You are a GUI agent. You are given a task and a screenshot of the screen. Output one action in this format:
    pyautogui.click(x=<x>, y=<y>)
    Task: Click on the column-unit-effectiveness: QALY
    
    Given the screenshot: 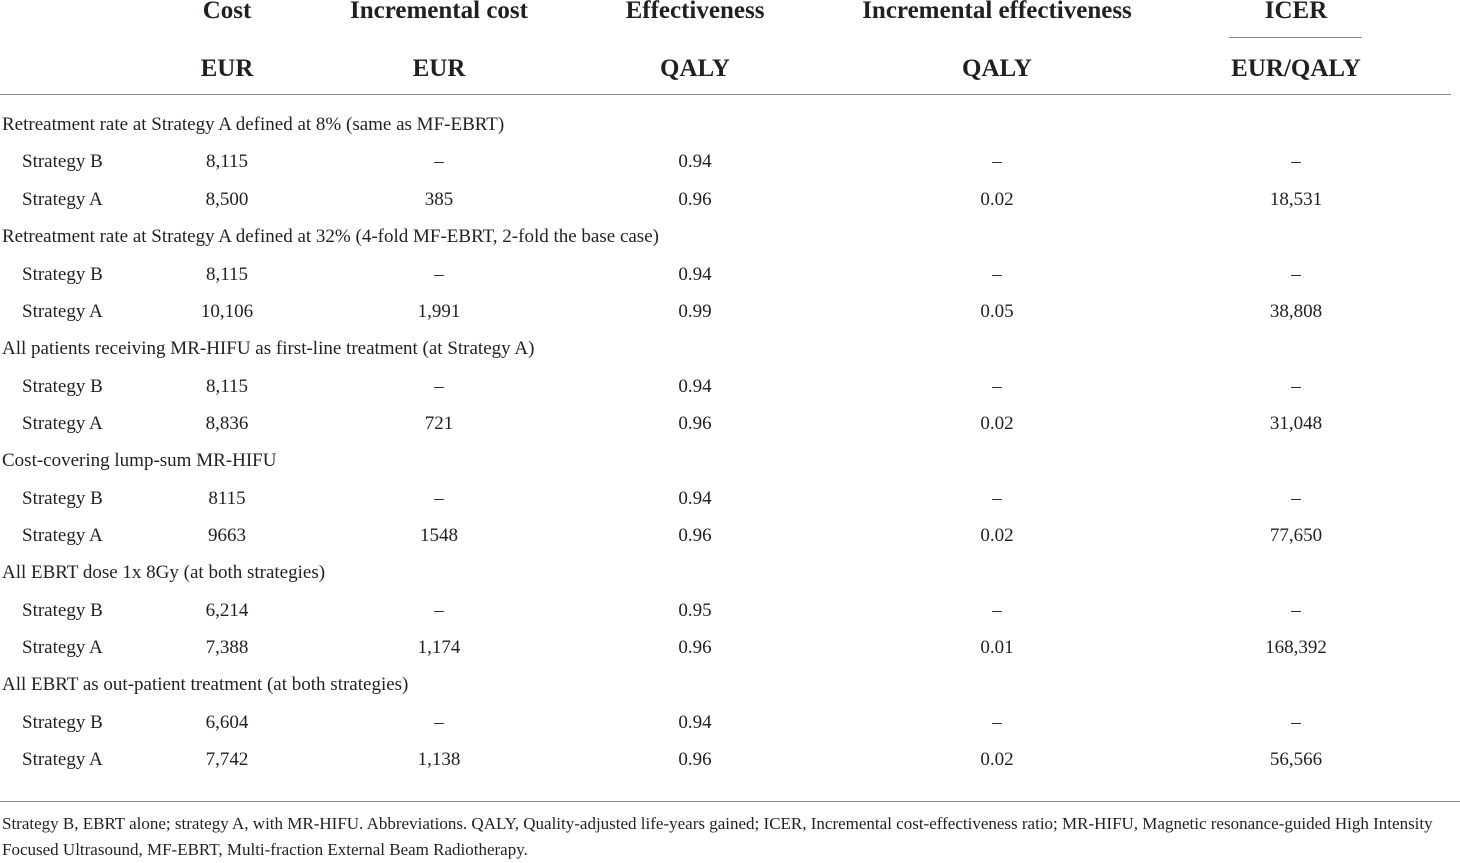 What is the action you would take?
    pyautogui.click(x=695, y=68)
    